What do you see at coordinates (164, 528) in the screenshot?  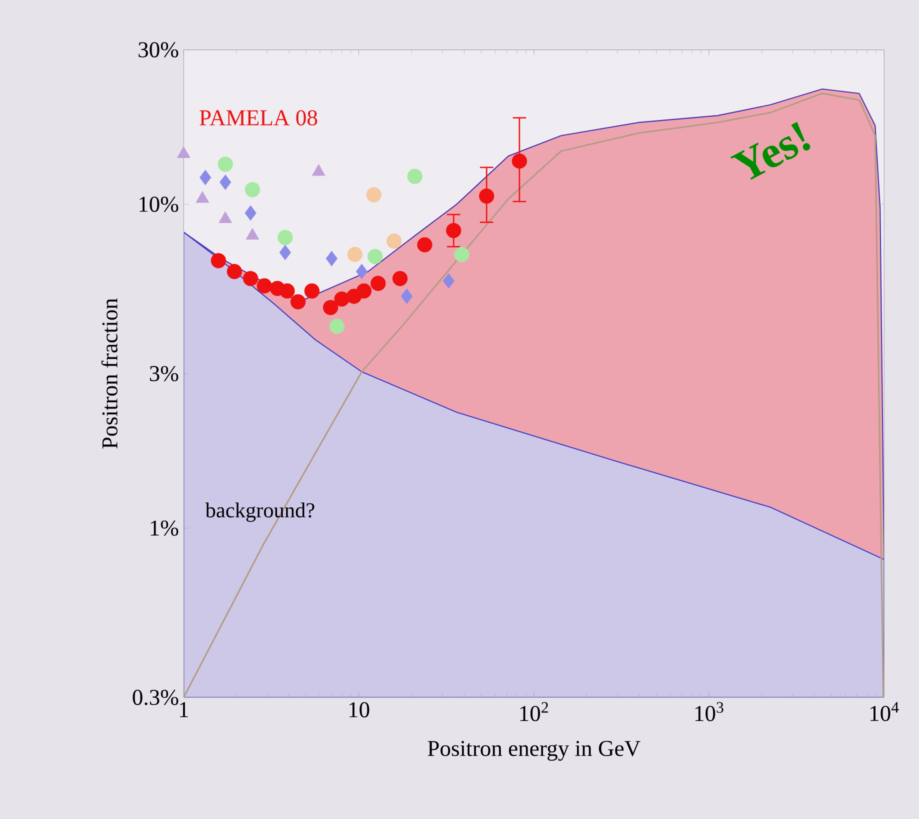 I see `y-tick-label: 1%` at bounding box center [164, 528].